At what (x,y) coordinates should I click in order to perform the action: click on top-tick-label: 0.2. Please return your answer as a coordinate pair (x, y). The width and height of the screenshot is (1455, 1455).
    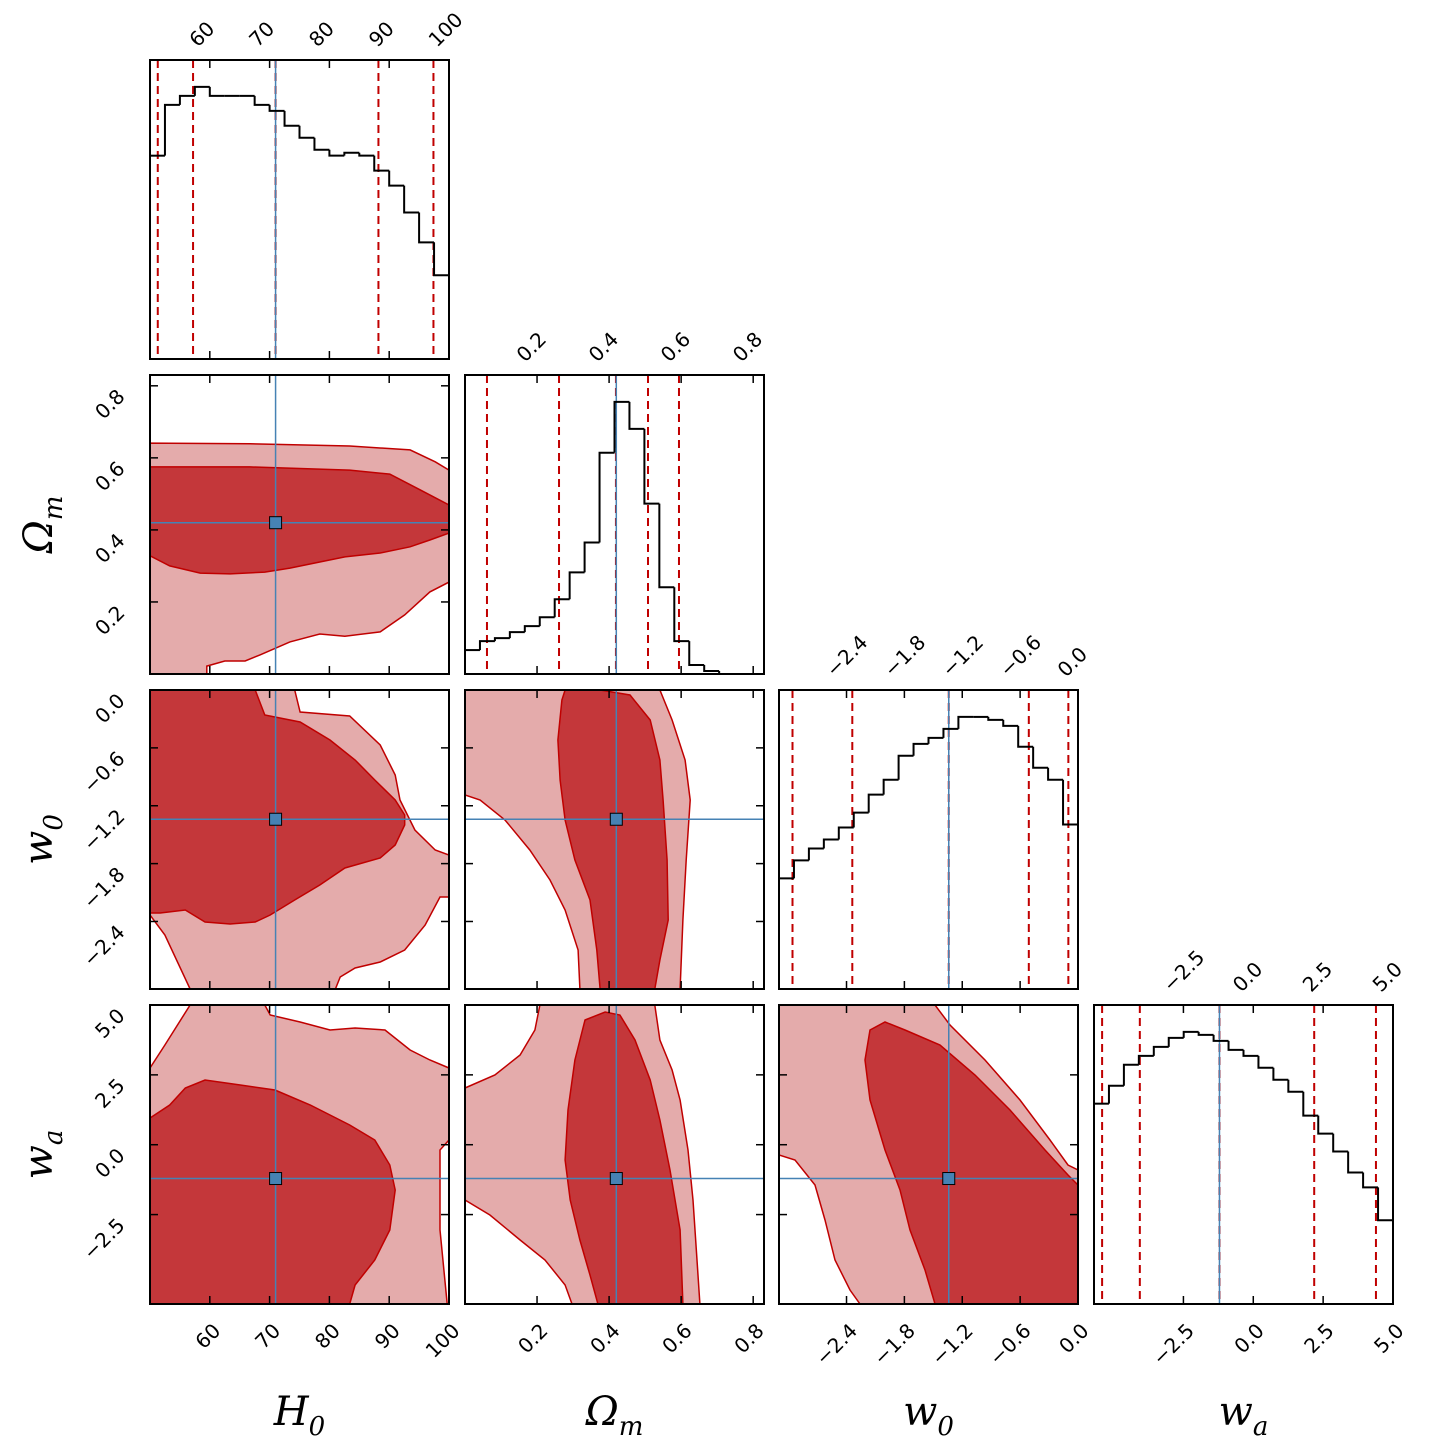
    Looking at the image, I should click on (531, 346).